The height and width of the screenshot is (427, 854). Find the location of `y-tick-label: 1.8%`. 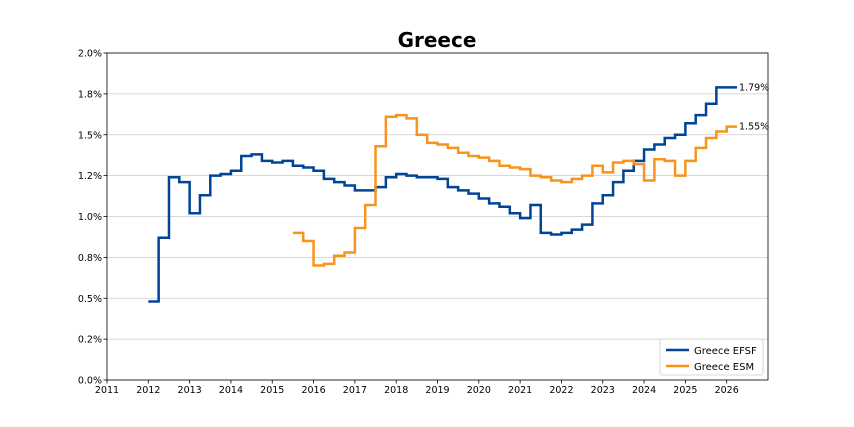

y-tick-label: 1.8% is located at coordinates (90, 94).